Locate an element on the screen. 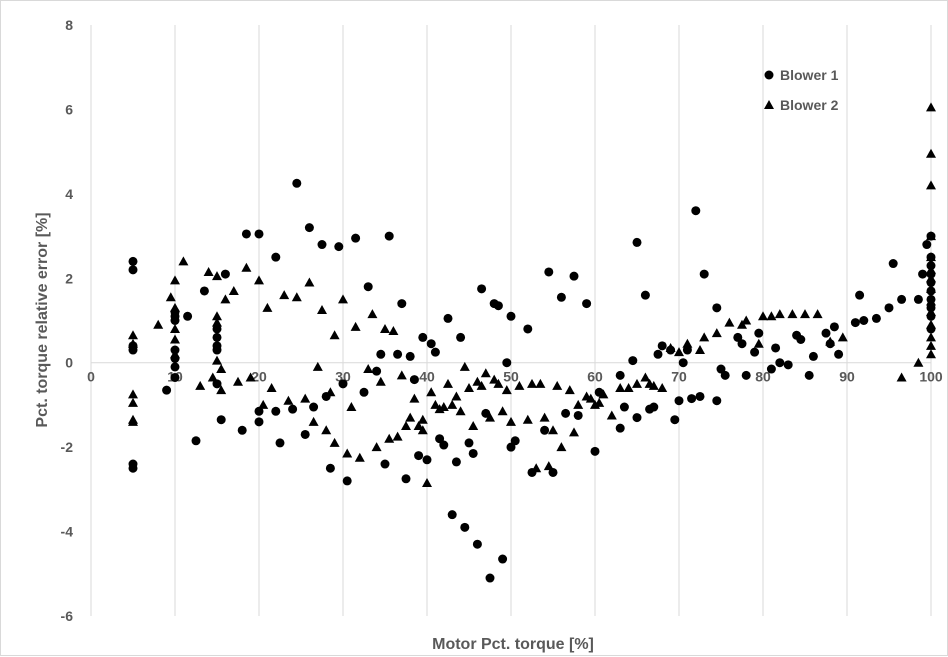 Image resolution: width=948 pixels, height=657 pixels. y-tick-label-0: -6 is located at coordinates (67, 616).